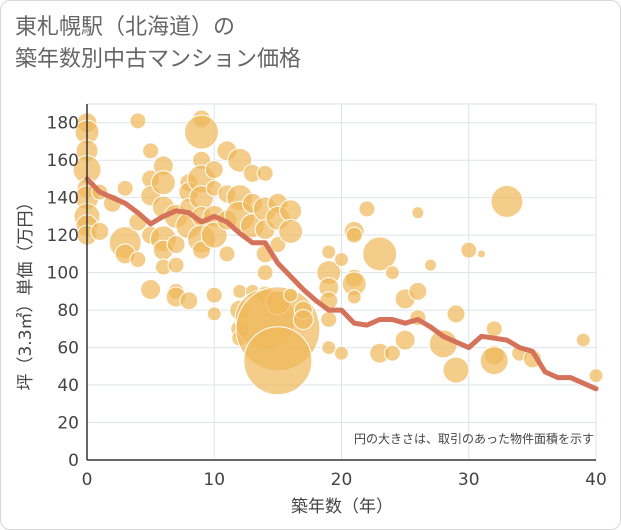 The height and width of the screenshot is (530, 621). What do you see at coordinates (158, 59) in the screenshot?
I see `chart-title-line-2: 築年数別中古マンション価格` at bounding box center [158, 59].